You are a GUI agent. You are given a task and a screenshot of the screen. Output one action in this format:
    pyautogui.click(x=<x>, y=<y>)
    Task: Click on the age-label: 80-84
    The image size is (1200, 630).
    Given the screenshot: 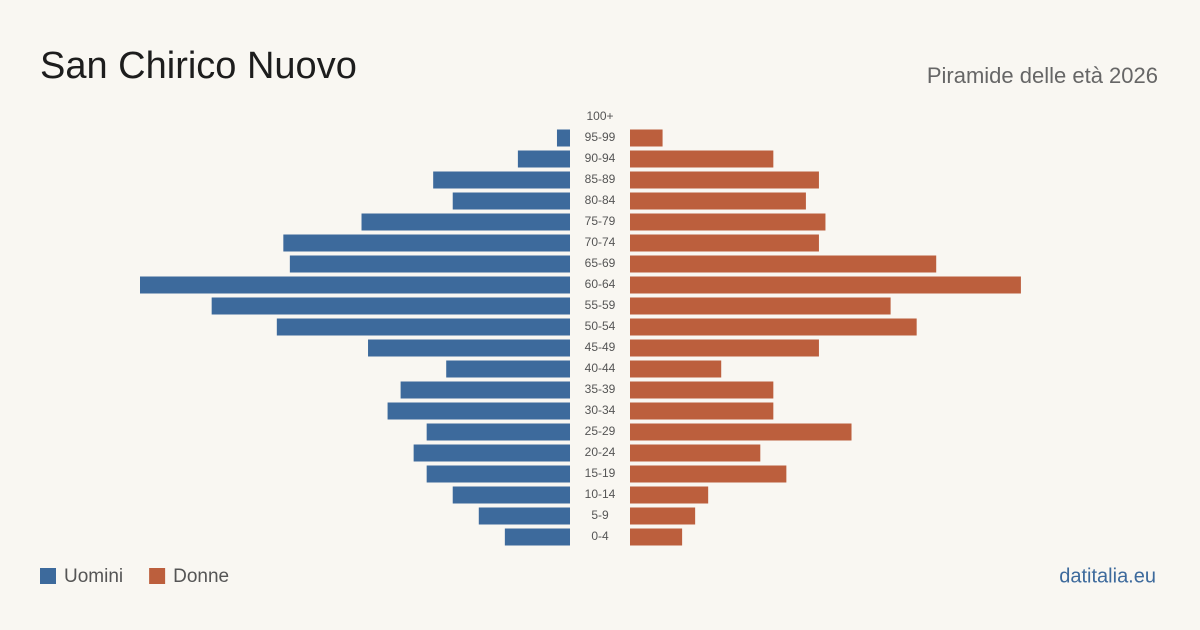 What is the action you would take?
    pyautogui.click(x=600, y=200)
    